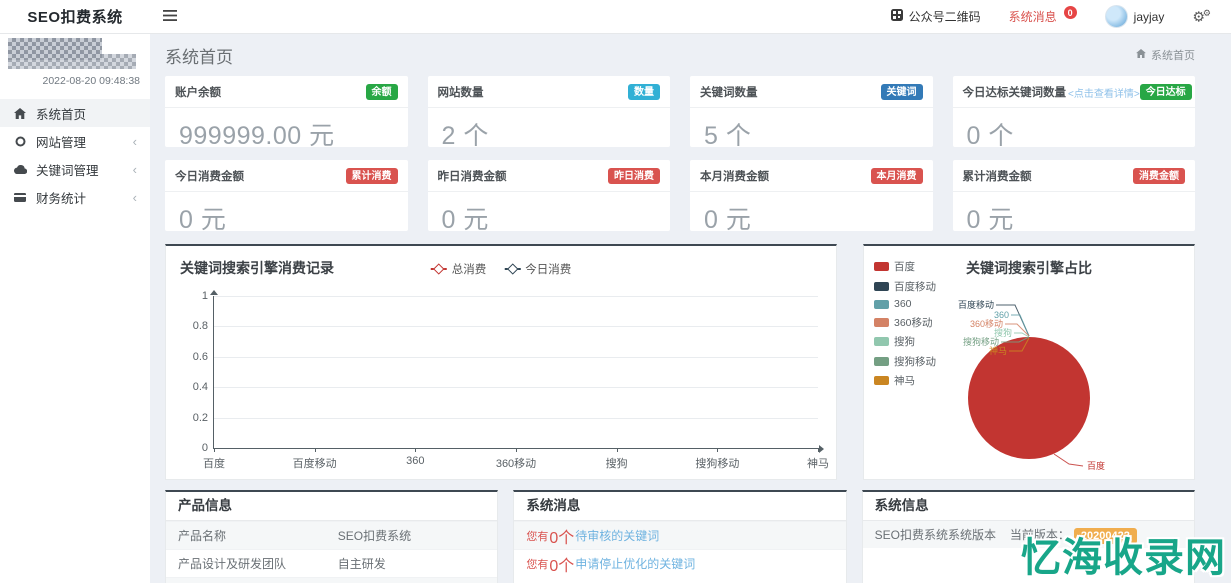 This screenshot has height=583, width=1231. Describe the element at coordinates (286, 195) in the screenshot. I see `stat-card-today-spend: 今日消费金额 累计消费 0 元` at that location.